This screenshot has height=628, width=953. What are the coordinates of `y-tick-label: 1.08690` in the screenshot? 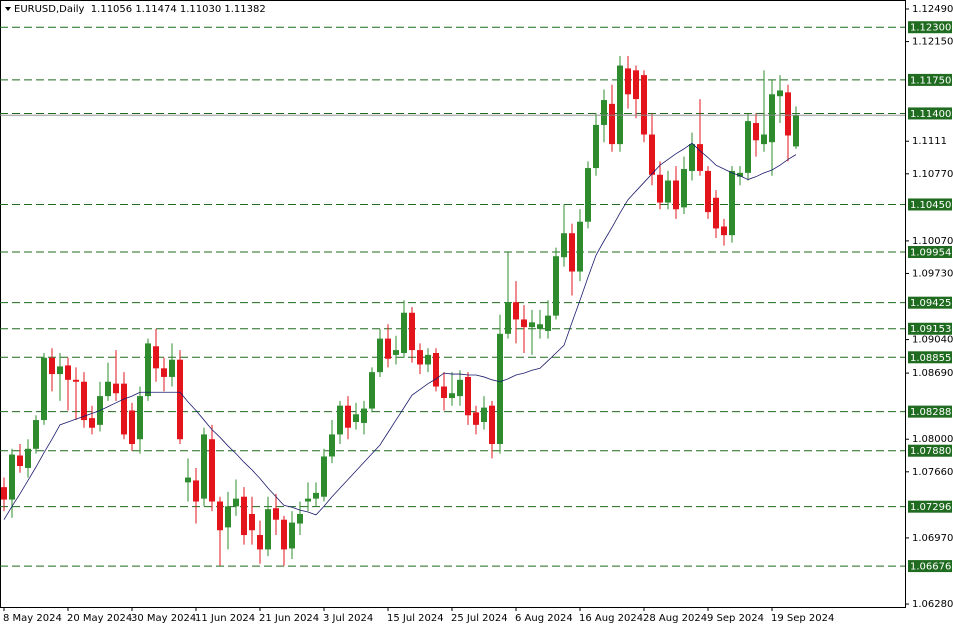 It's located at (932, 373).